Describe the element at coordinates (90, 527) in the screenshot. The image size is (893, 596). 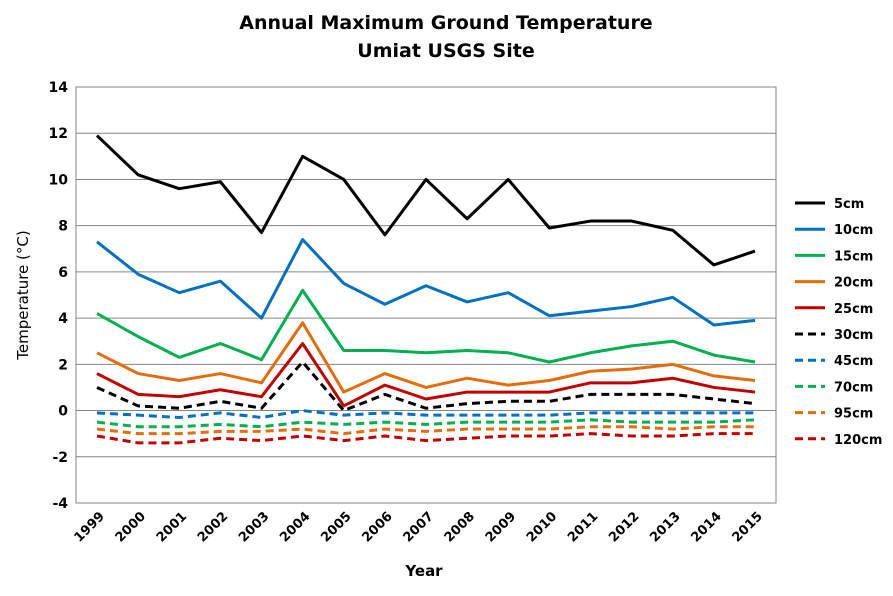
I see `x-tick-label: 1999` at that location.